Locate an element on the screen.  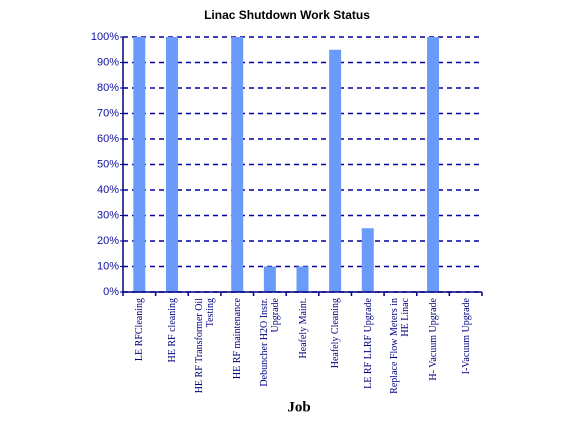
y-tick-label: 70% is located at coordinates (108, 113).